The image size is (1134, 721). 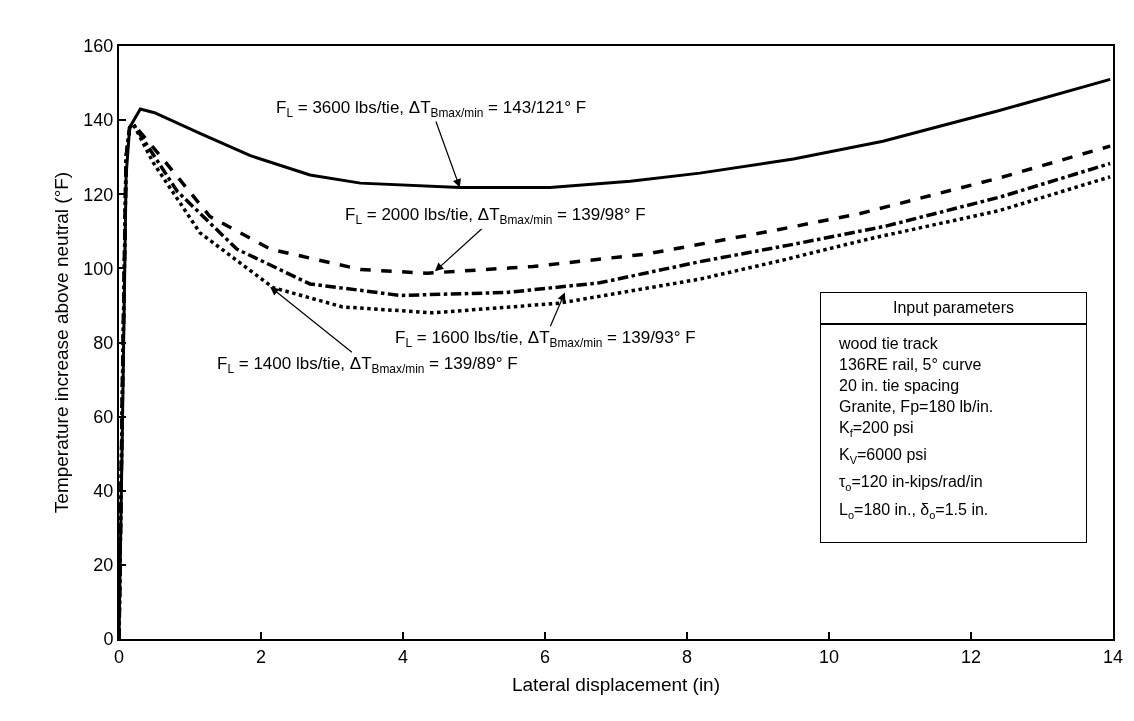 I want to click on annotation: 136RE rail, 5° curve, so click(x=911, y=365).